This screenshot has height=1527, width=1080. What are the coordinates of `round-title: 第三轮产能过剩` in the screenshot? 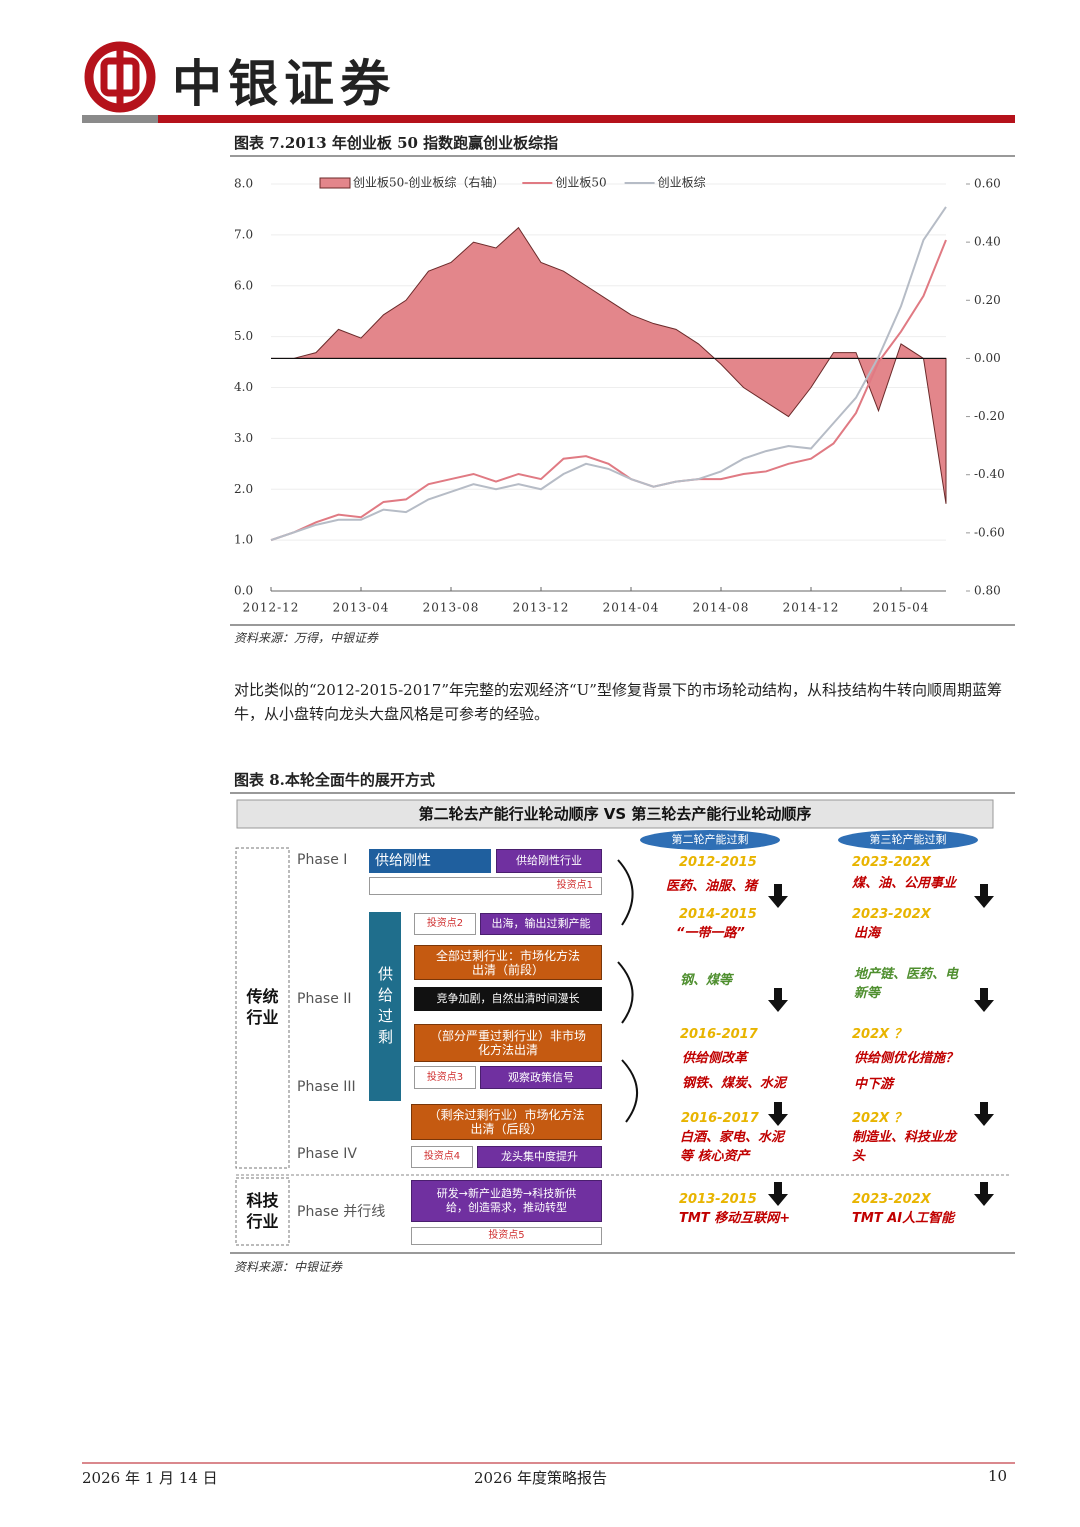 It's located at (908, 839).